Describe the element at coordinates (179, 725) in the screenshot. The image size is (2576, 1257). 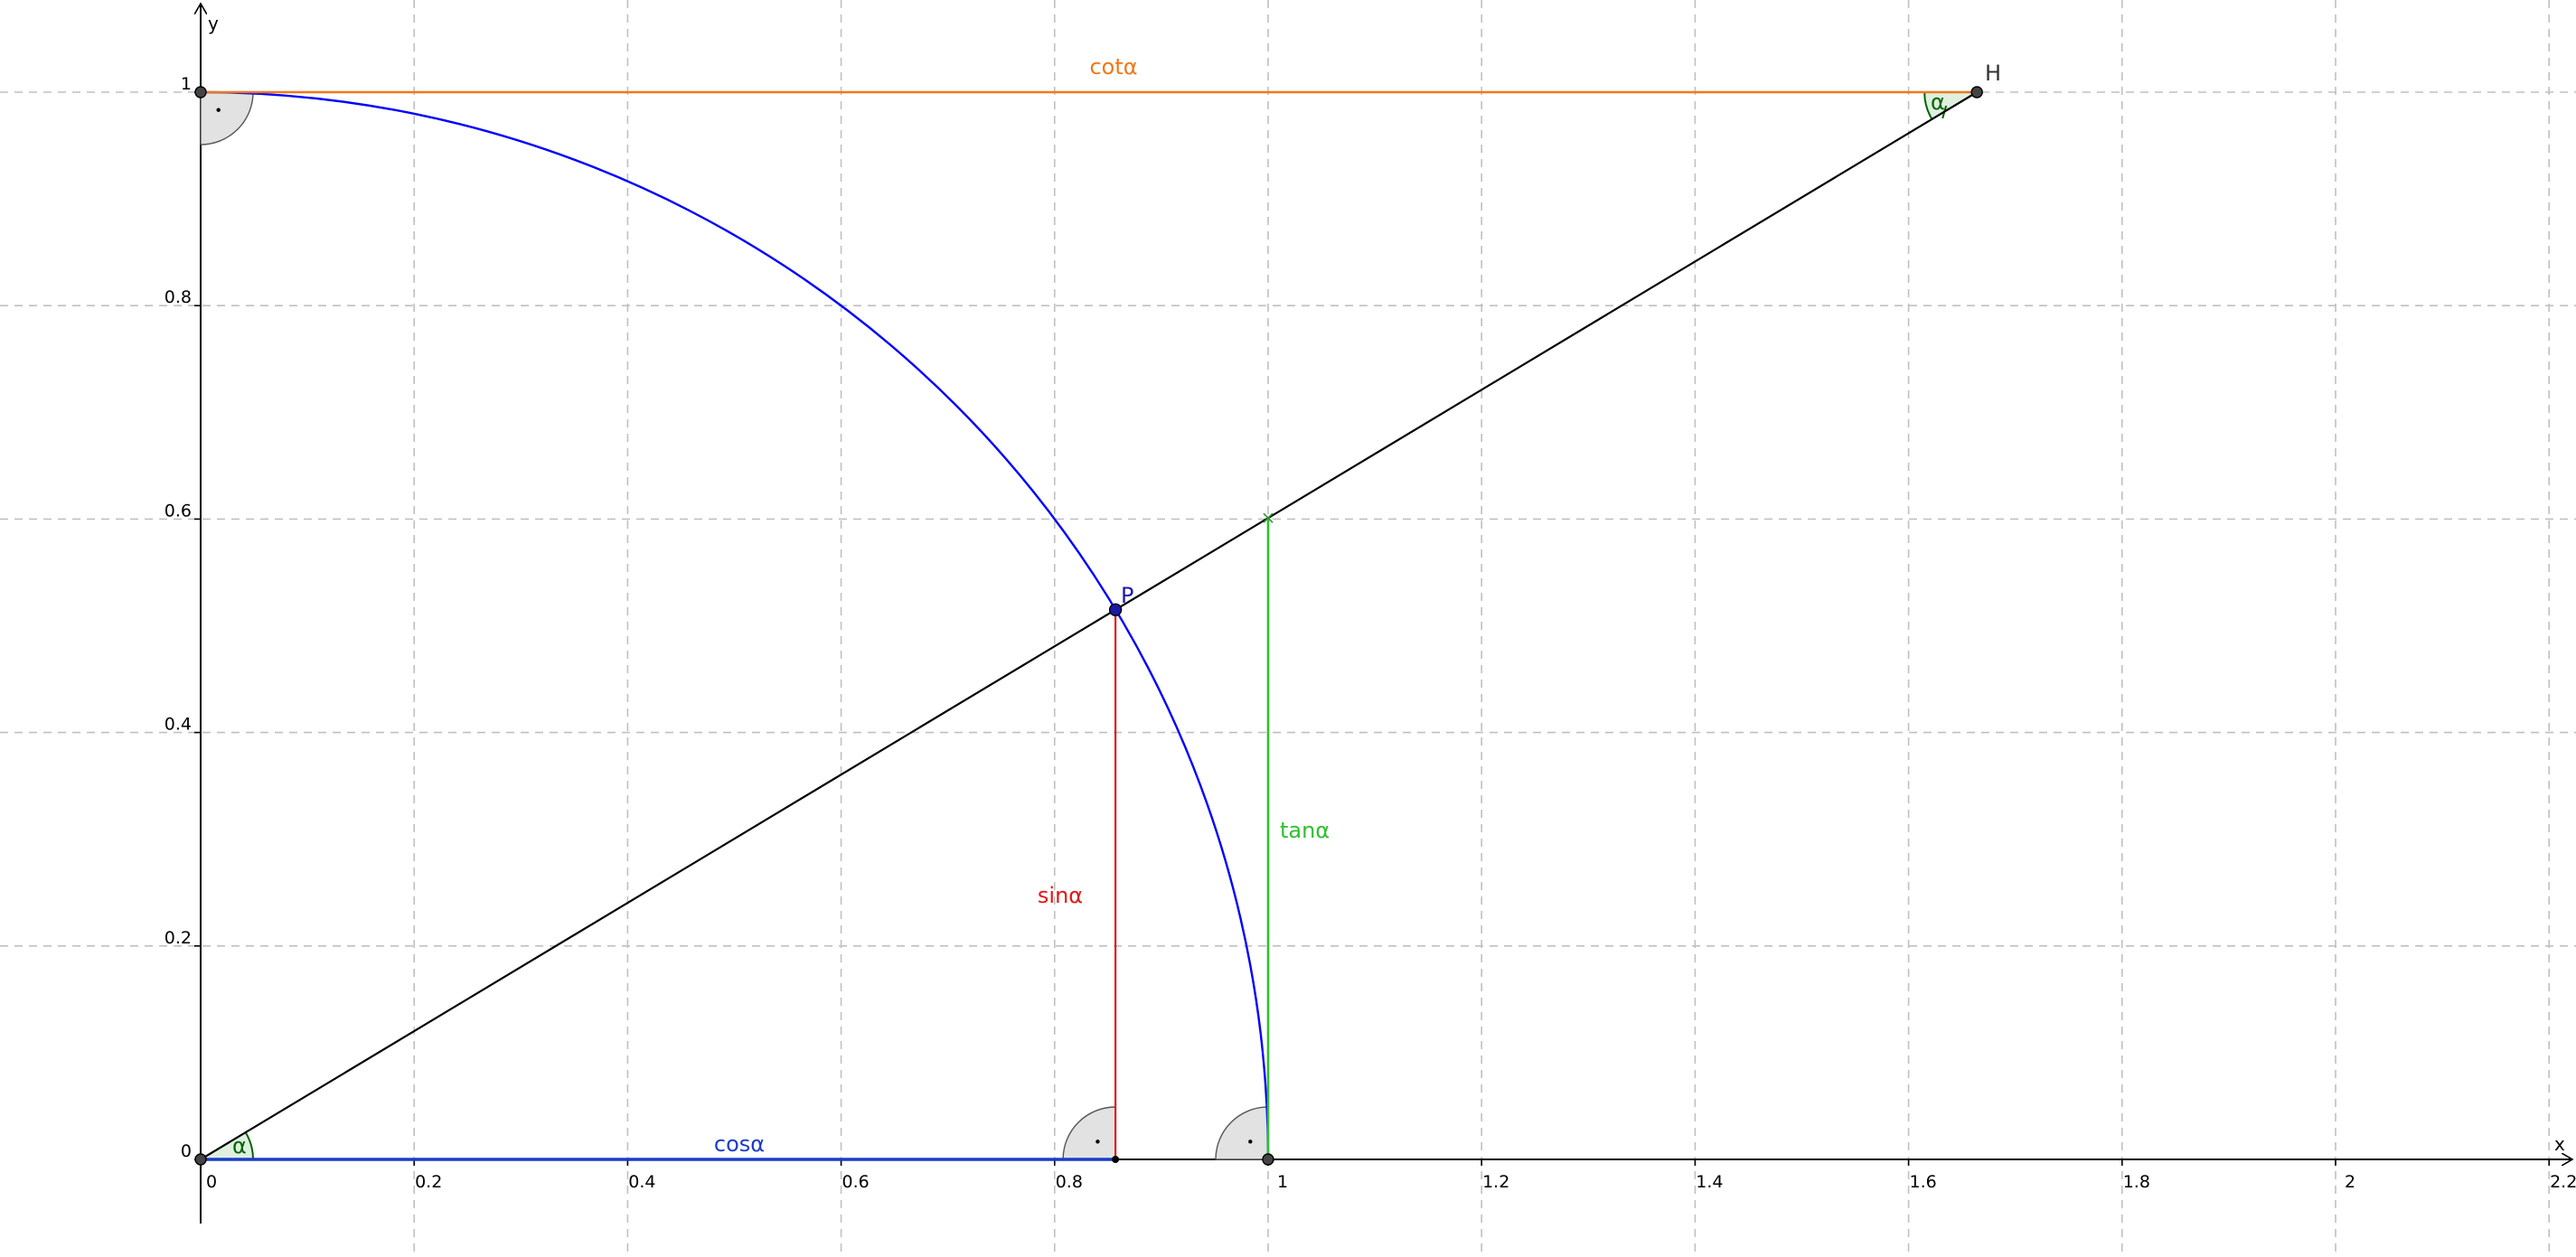
I see `y-tick-label: 0.4` at that location.